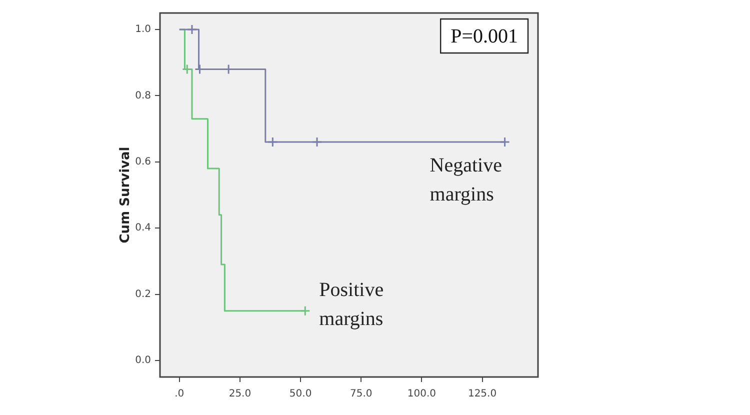  Describe the element at coordinates (143, 228) in the screenshot. I see `y-tick-label: 0.4` at that location.